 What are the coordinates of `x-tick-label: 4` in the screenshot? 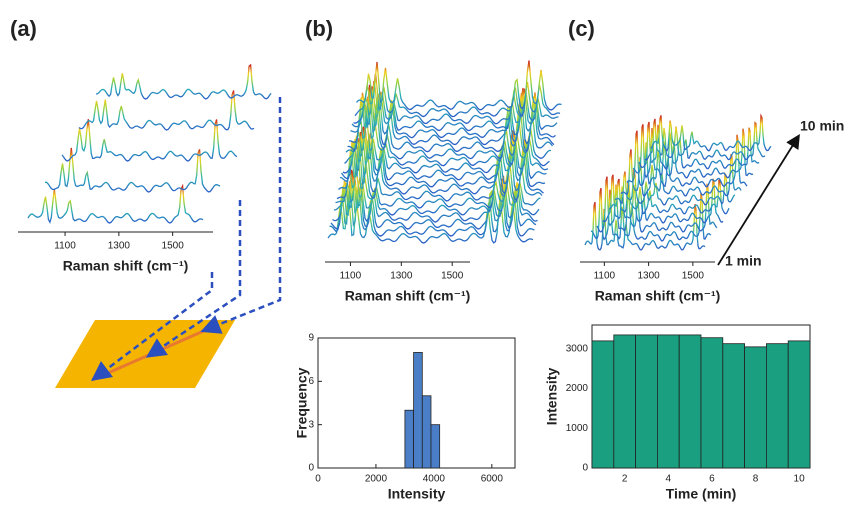 It's located at (669, 479).